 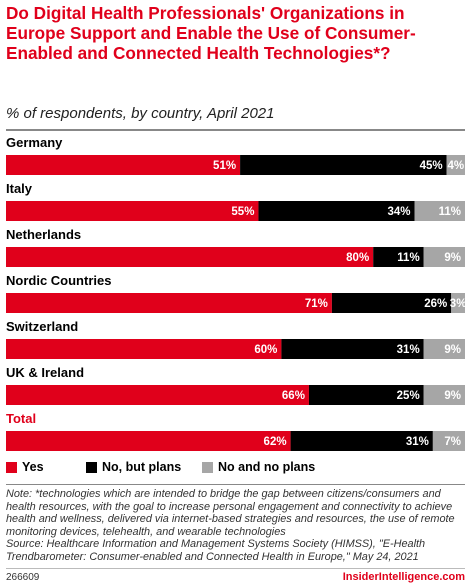 What do you see at coordinates (452, 350) in the screenshot?
I see `data-label-switzerland-series-3: 9%` at bounding box center [452, 350].